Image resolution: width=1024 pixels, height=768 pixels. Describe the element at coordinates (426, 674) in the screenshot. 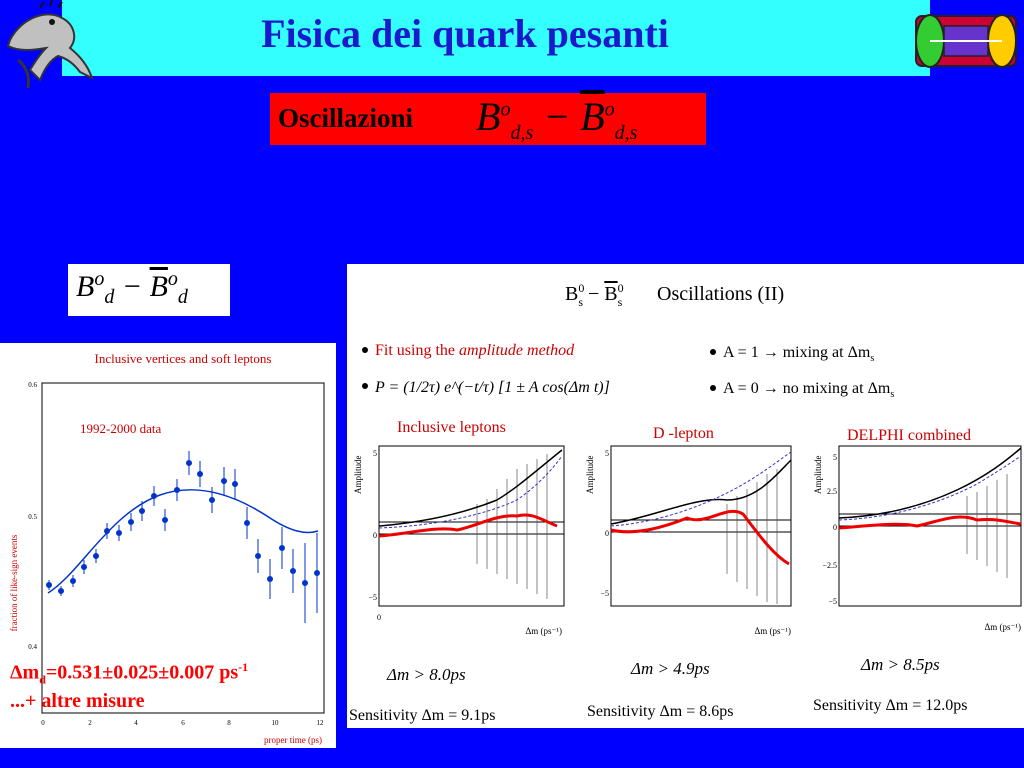

I see `panel-1-limit: Δm > 8.0ps` at that location.